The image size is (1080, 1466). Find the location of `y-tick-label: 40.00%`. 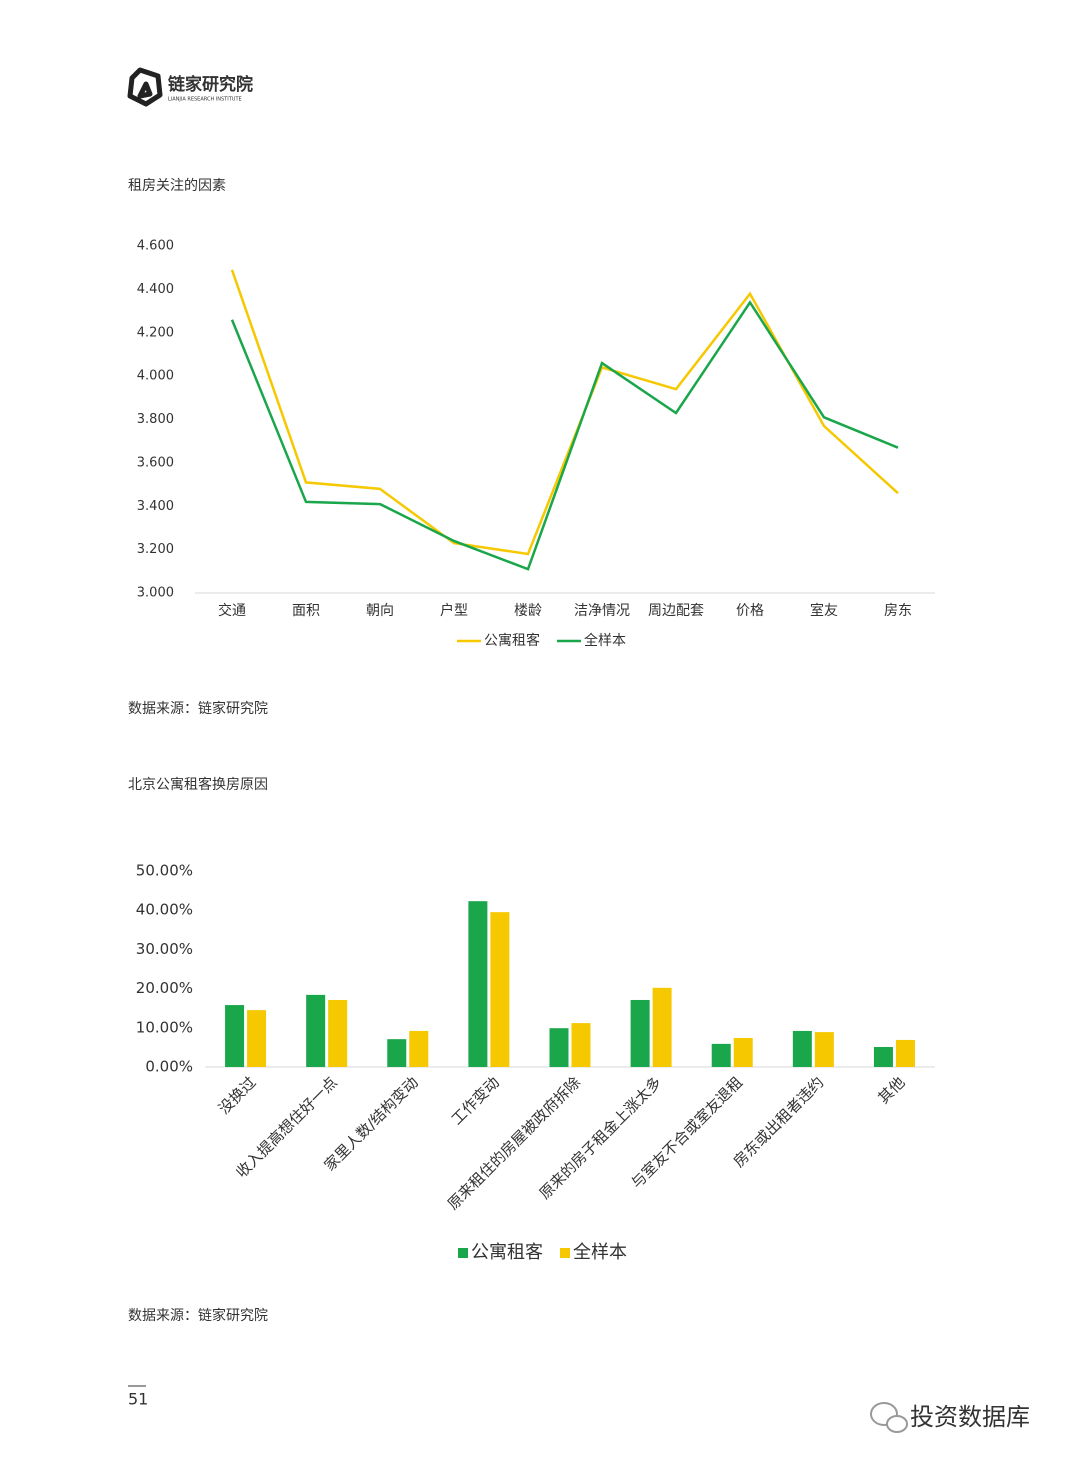

y-tick-label: 40.00% is located at coordinates (164, 910).